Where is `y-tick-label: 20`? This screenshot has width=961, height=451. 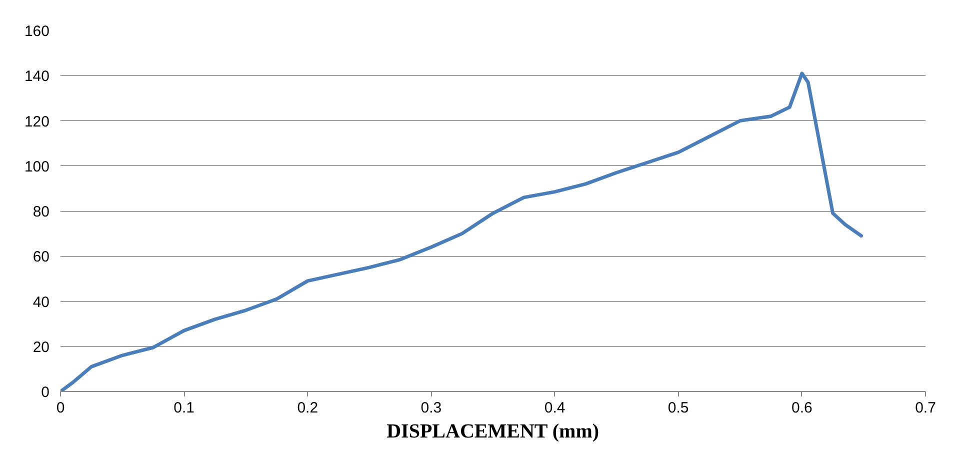
y-tick-label: 20 is located at coordinates (41, 347).